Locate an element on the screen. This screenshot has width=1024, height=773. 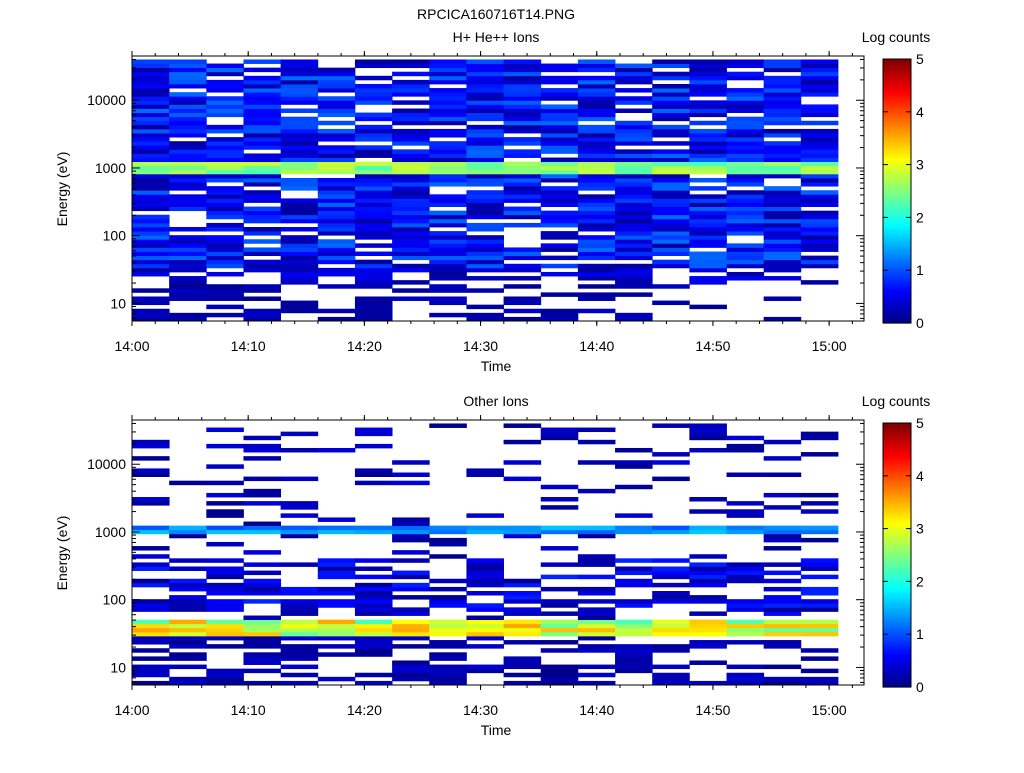
x-tick-label: 14:20 is located at coordinates (364, 346).